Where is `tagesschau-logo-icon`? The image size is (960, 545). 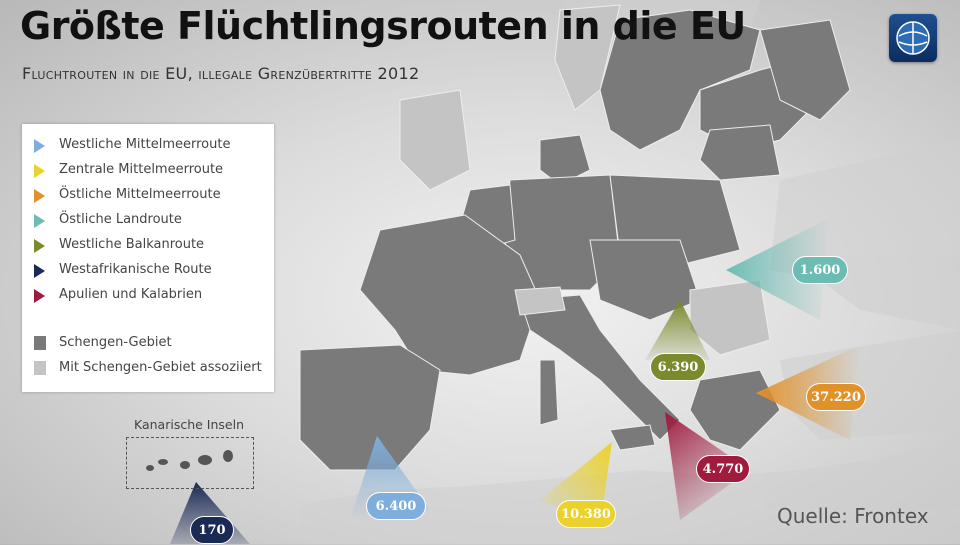
tagesschau-logo-icon is located at coordinates (913, 38).